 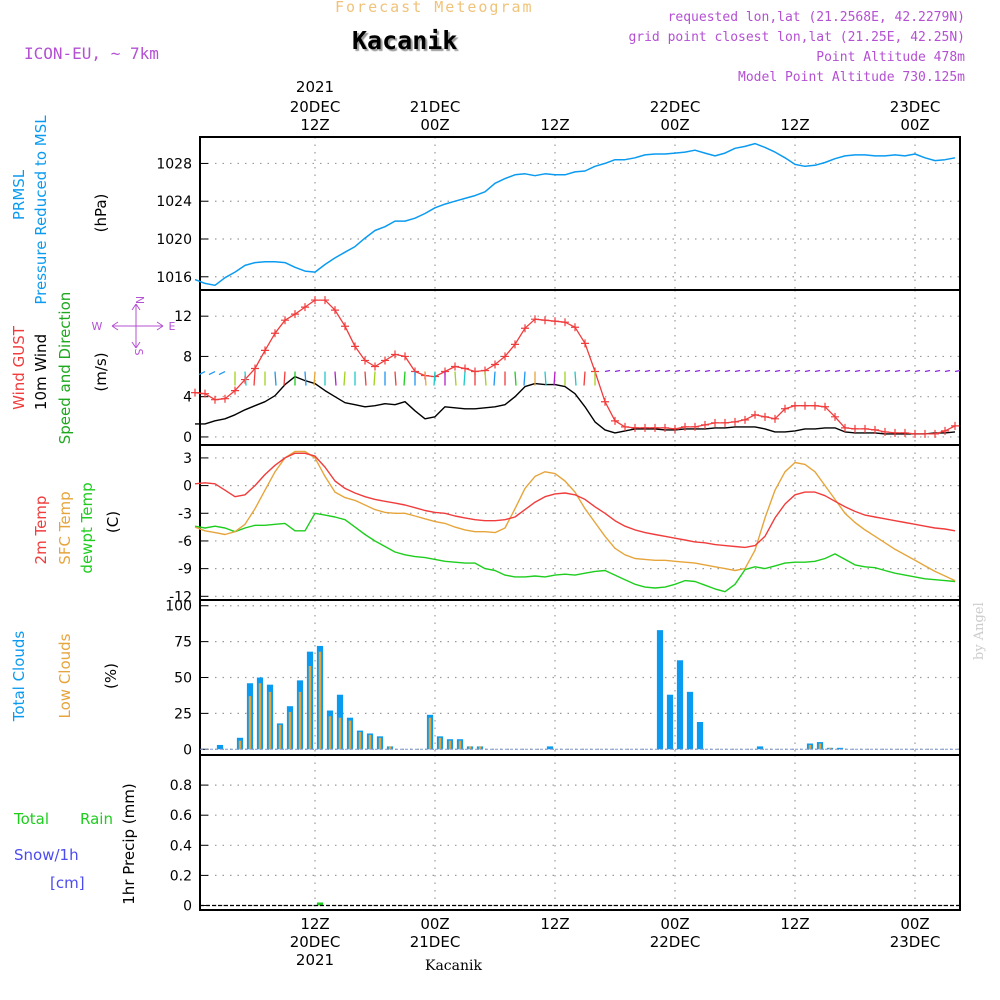 What do you see at coordinates (579, 377) in the screenshot?
I see `direction-arrows` at bounding box center [579, 377].